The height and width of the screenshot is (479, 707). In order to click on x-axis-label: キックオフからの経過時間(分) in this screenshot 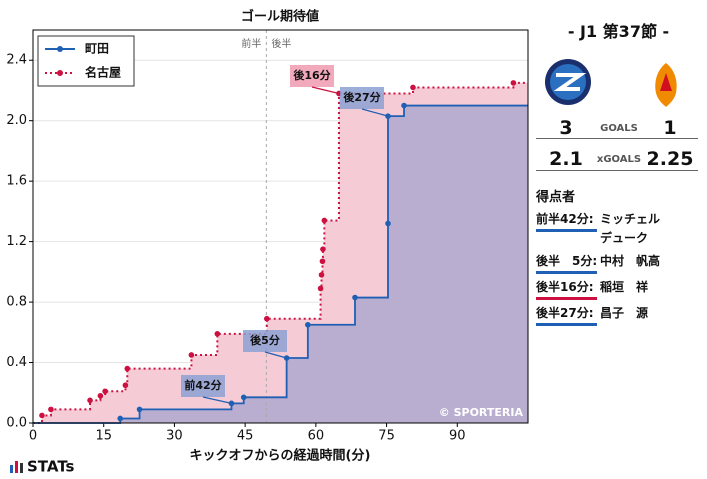, I will do `click(280, 456)`.